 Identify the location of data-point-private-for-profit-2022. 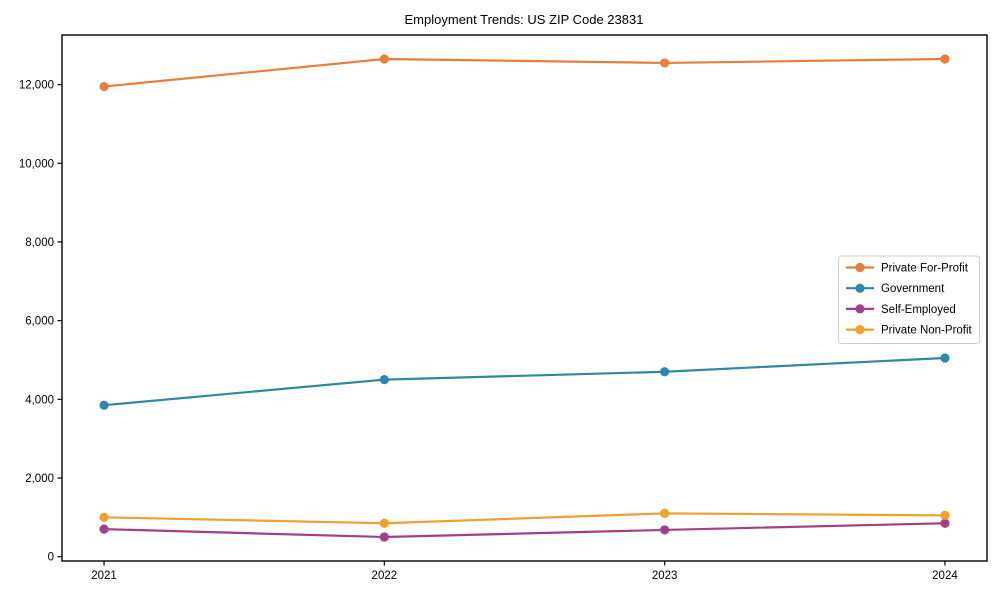
(384, 59).